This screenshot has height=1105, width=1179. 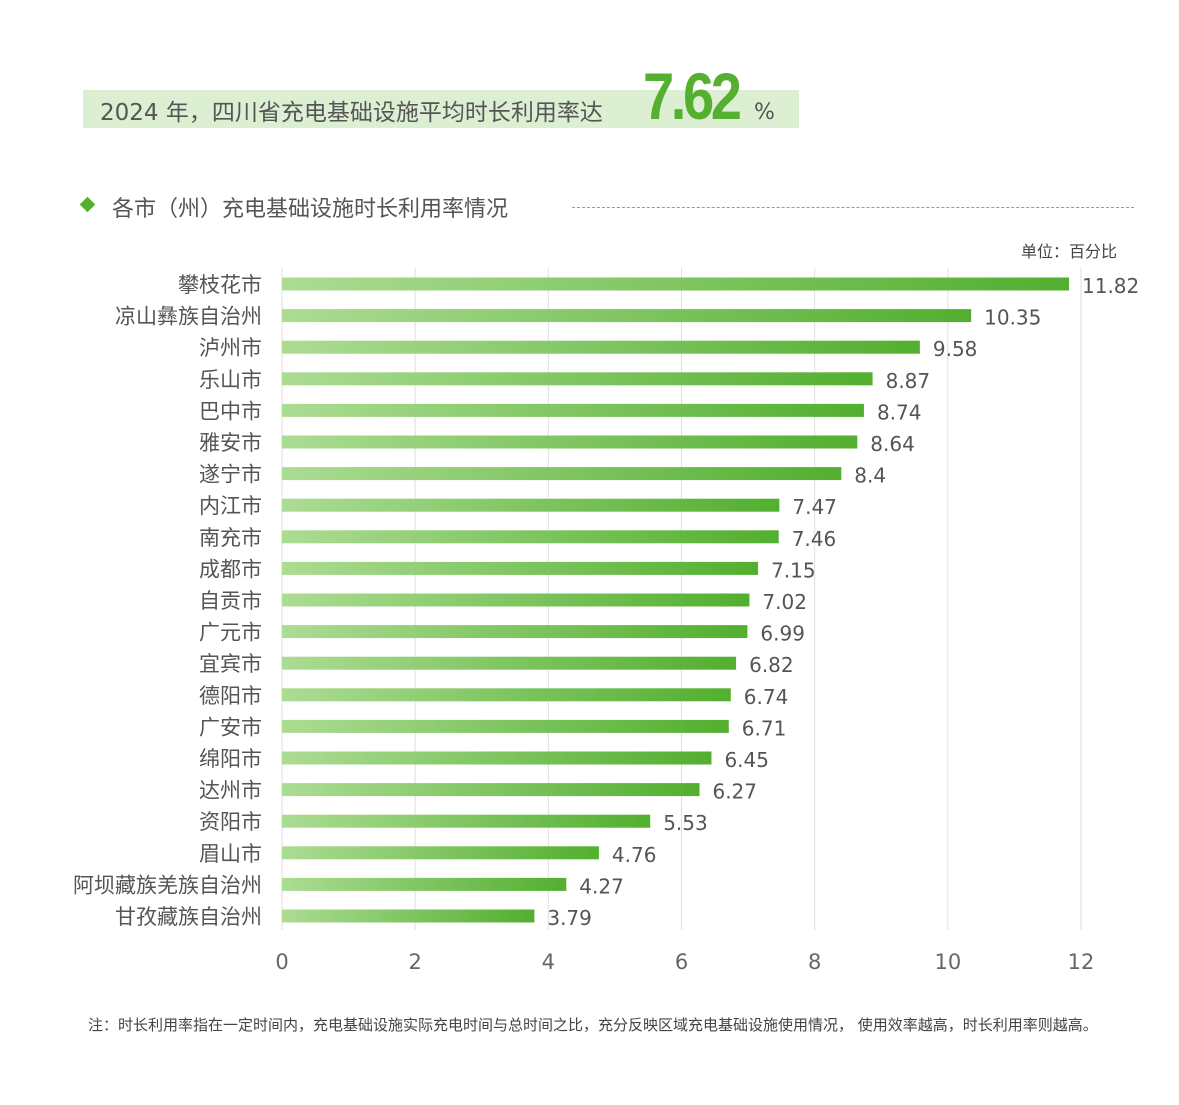 I want to click on category-label: 绵阳市, so click(x=230, y=759).